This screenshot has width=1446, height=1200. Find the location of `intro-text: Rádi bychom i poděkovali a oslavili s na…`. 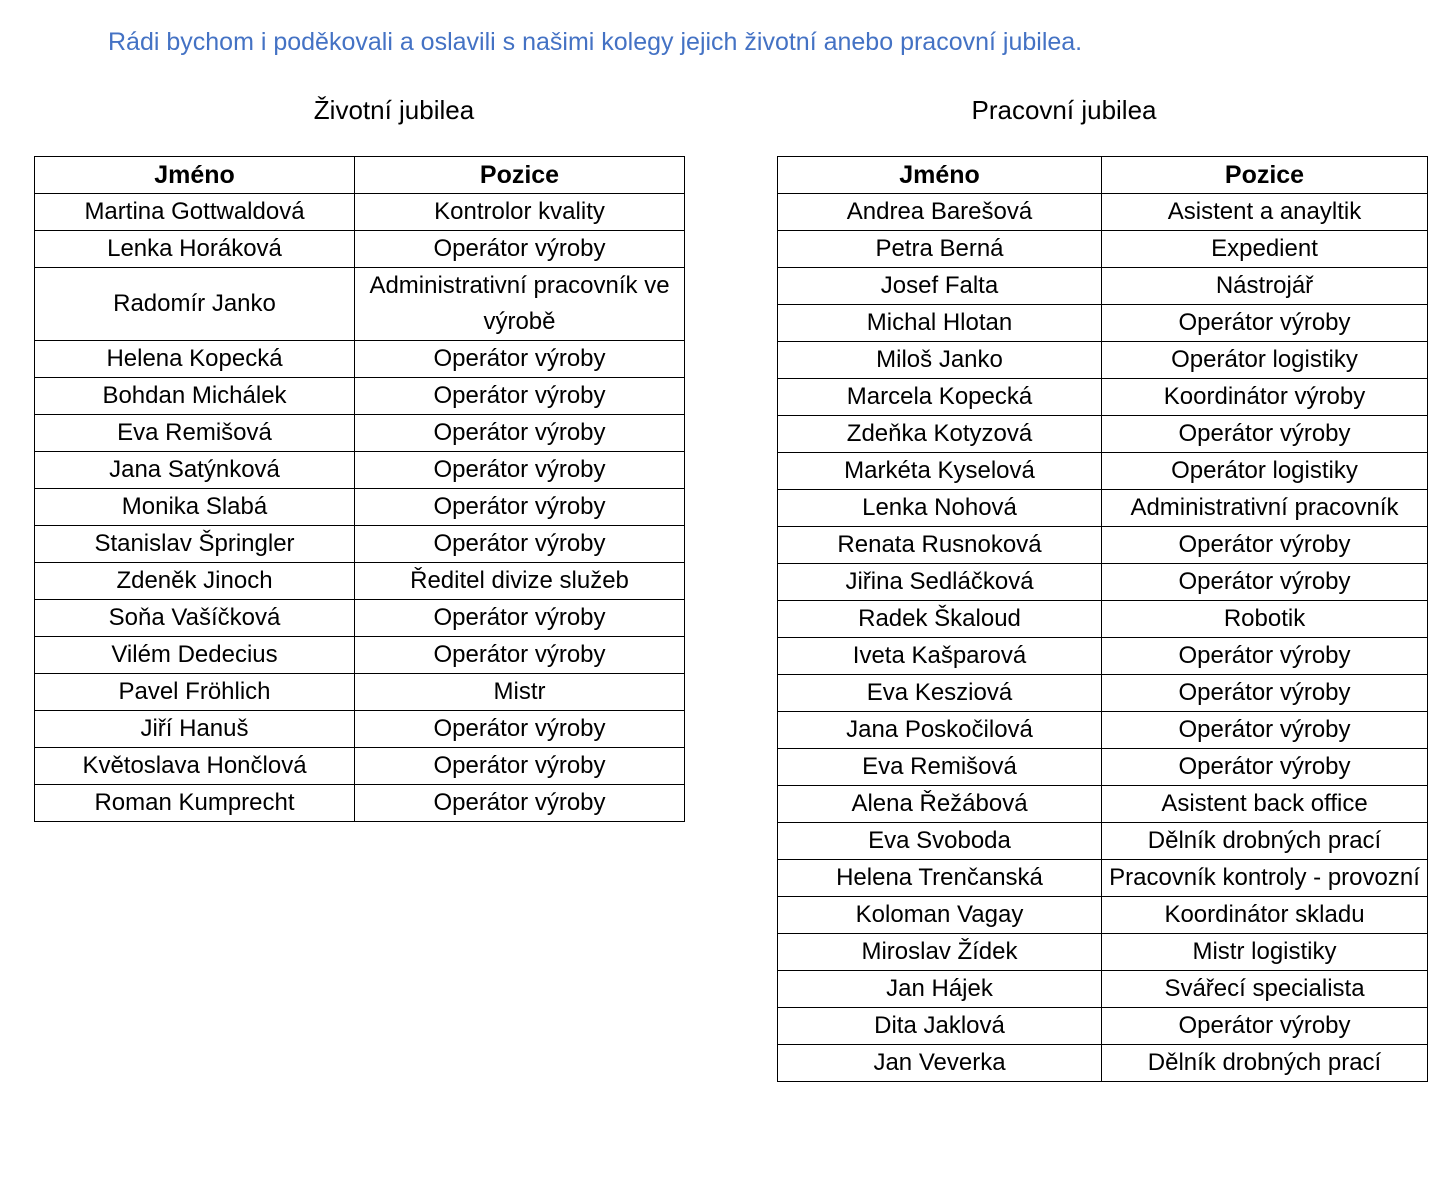

intro-text: Rádi bychom i poděkovali a oslavili s na… is located at coordinates (595, 42).